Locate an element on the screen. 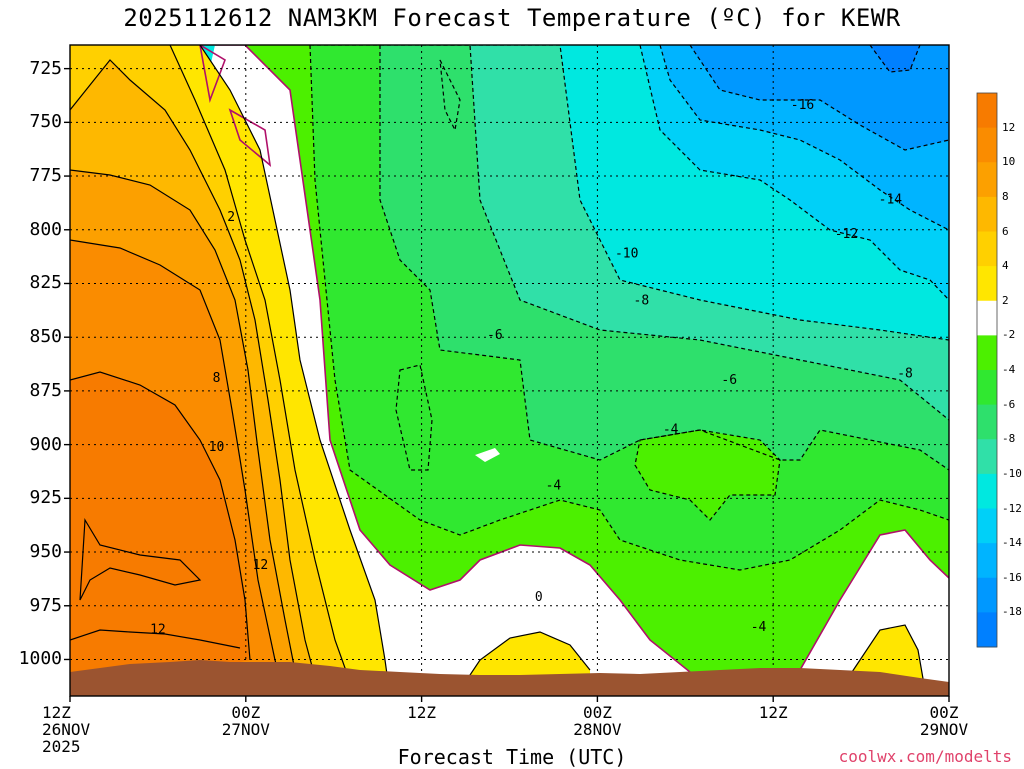 Image resolution: width=1024 pixels, height=769 pixels. x-tick-label: 00Z 27NOV is located at coordinates (245, 721).